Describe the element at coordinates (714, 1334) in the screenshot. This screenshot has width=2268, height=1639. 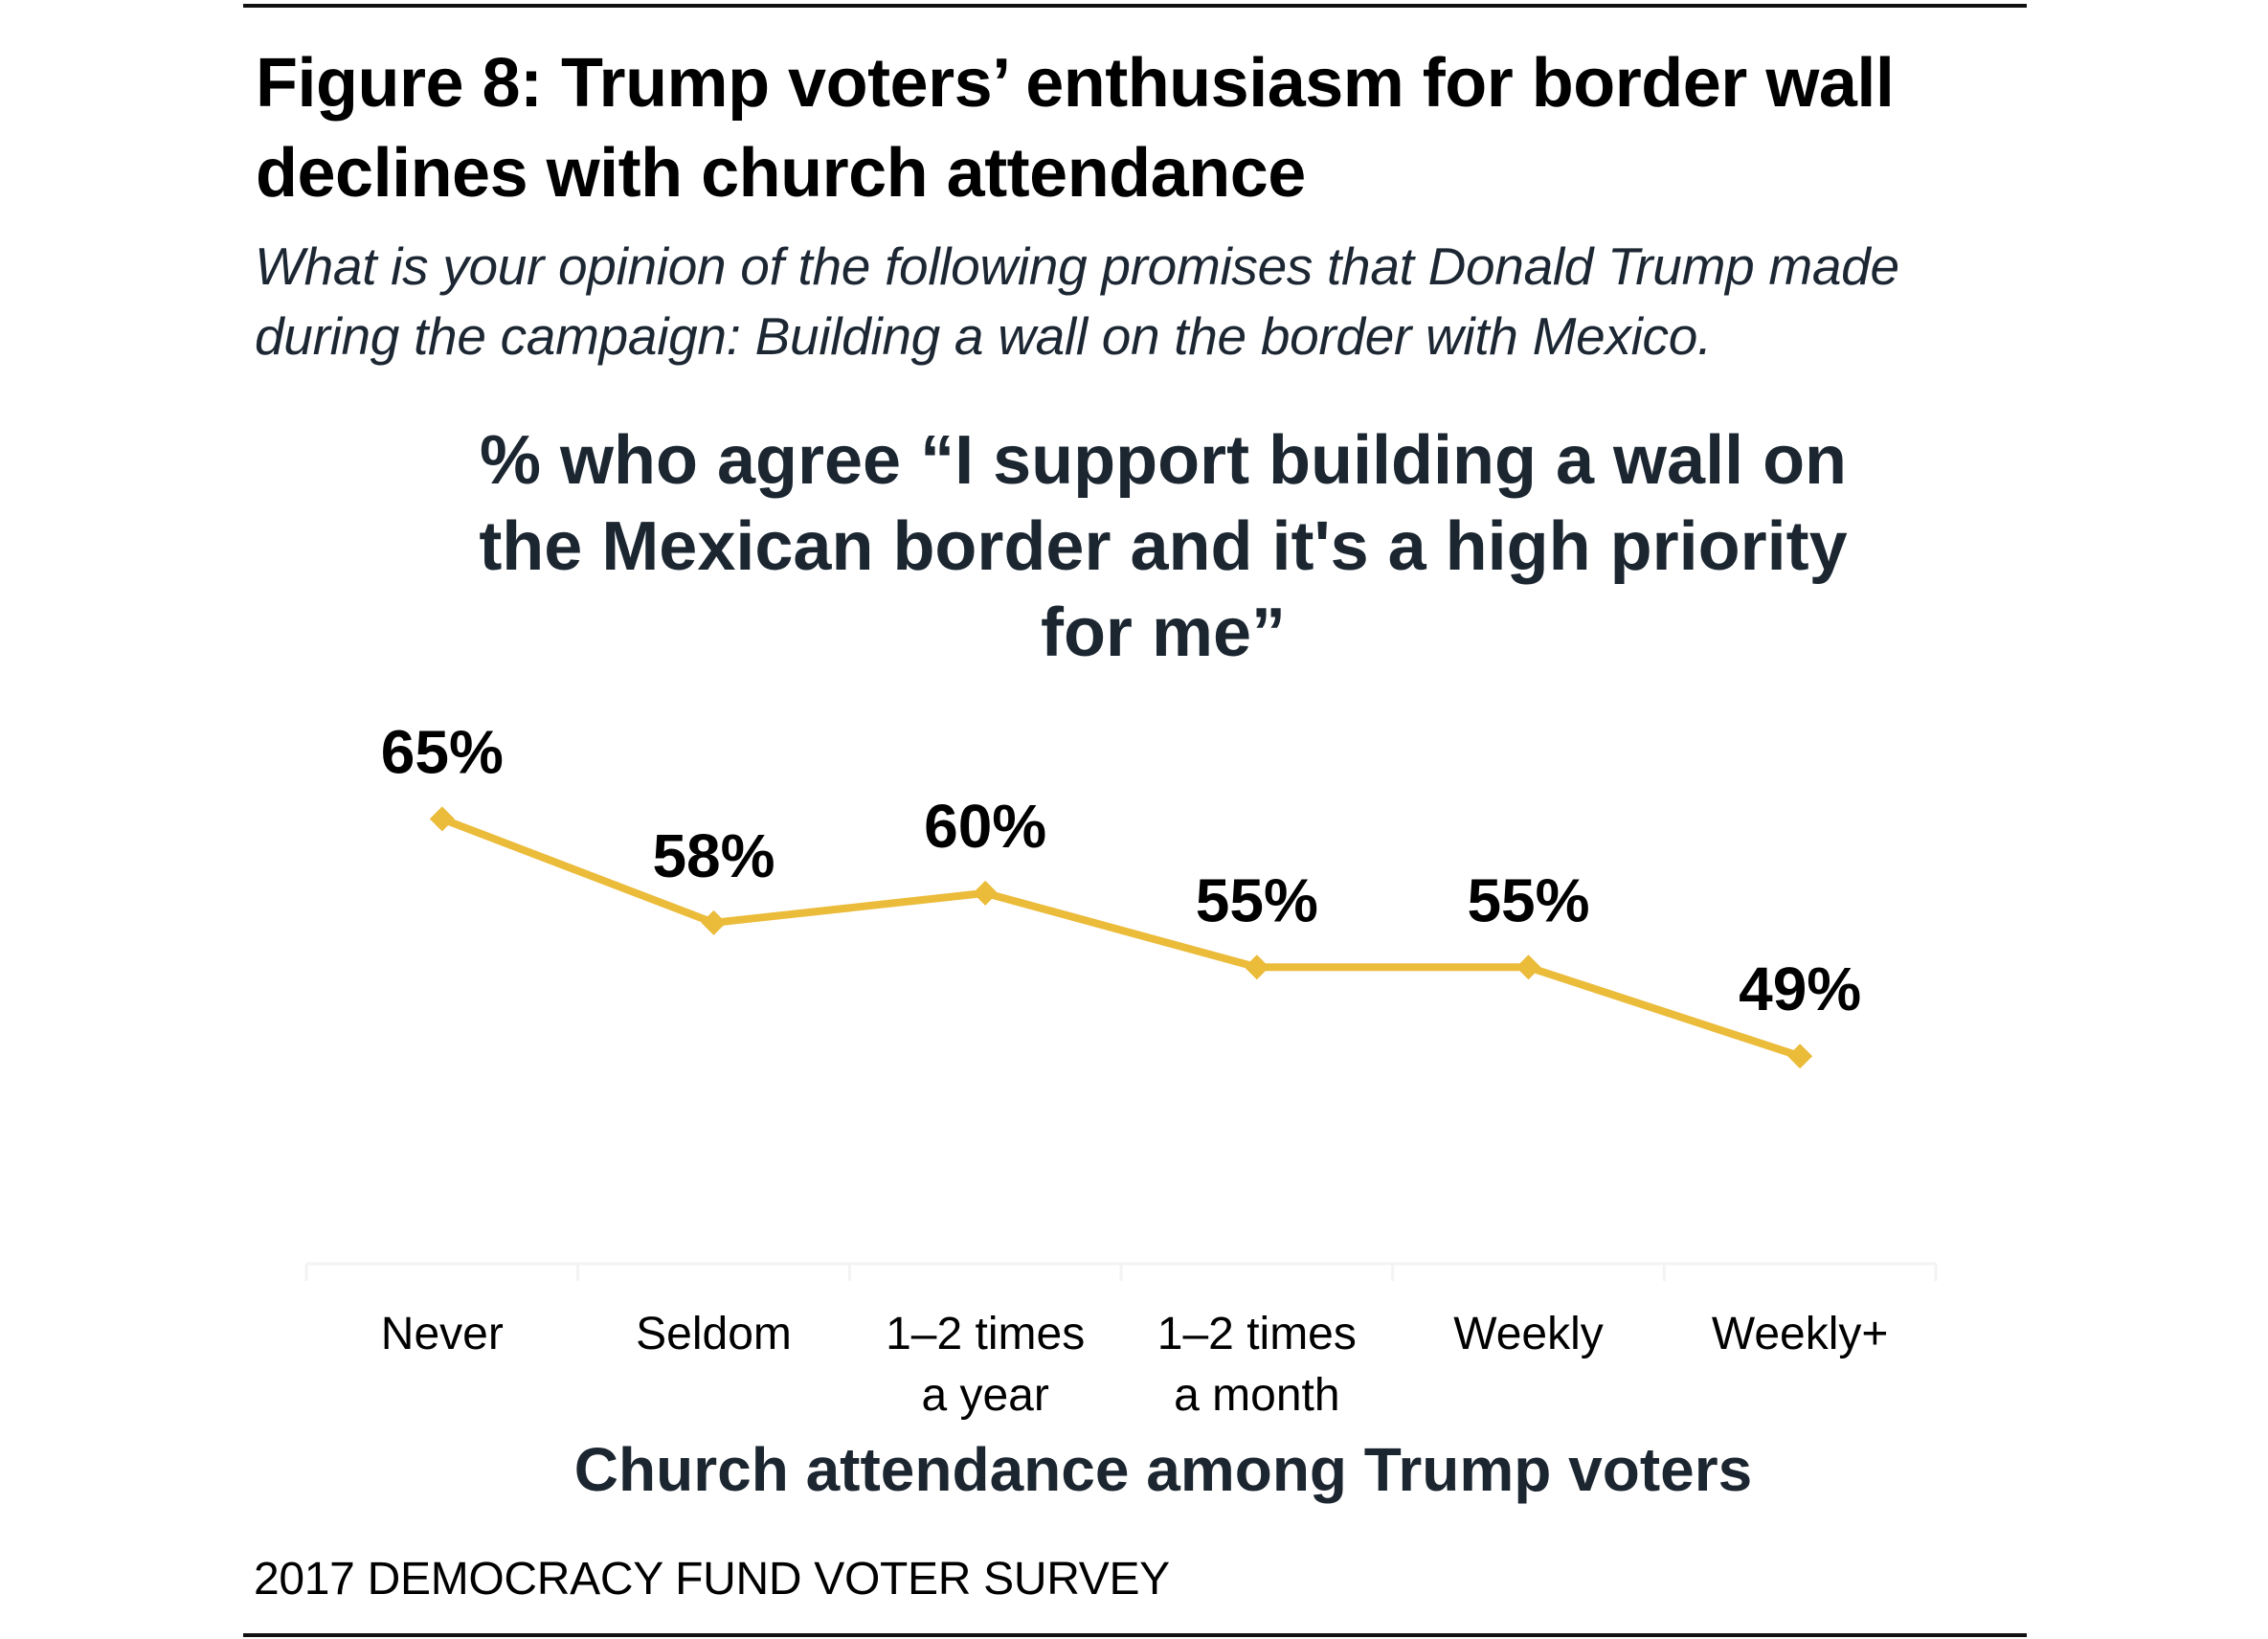
I see `x-tick-label: Seldom` at that location.